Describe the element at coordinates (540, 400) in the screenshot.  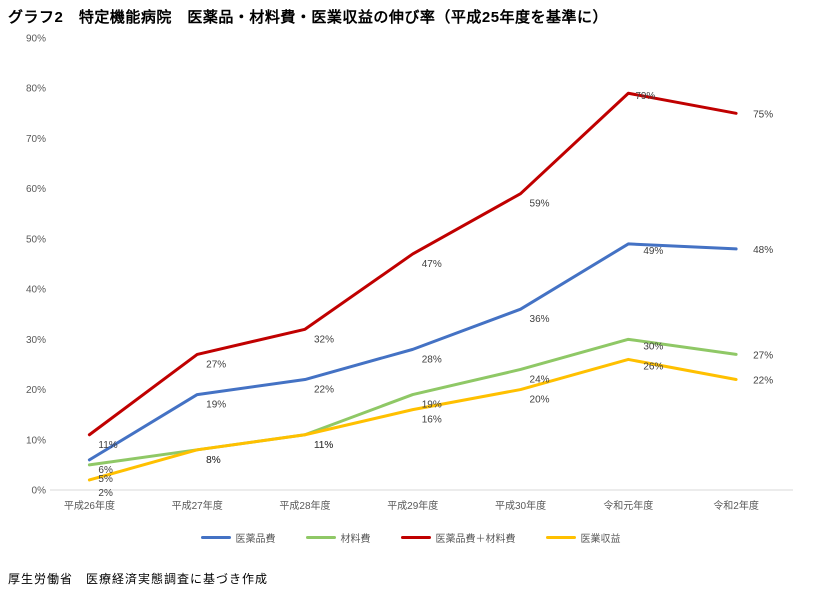
I see `data-label: 20%` at that location.